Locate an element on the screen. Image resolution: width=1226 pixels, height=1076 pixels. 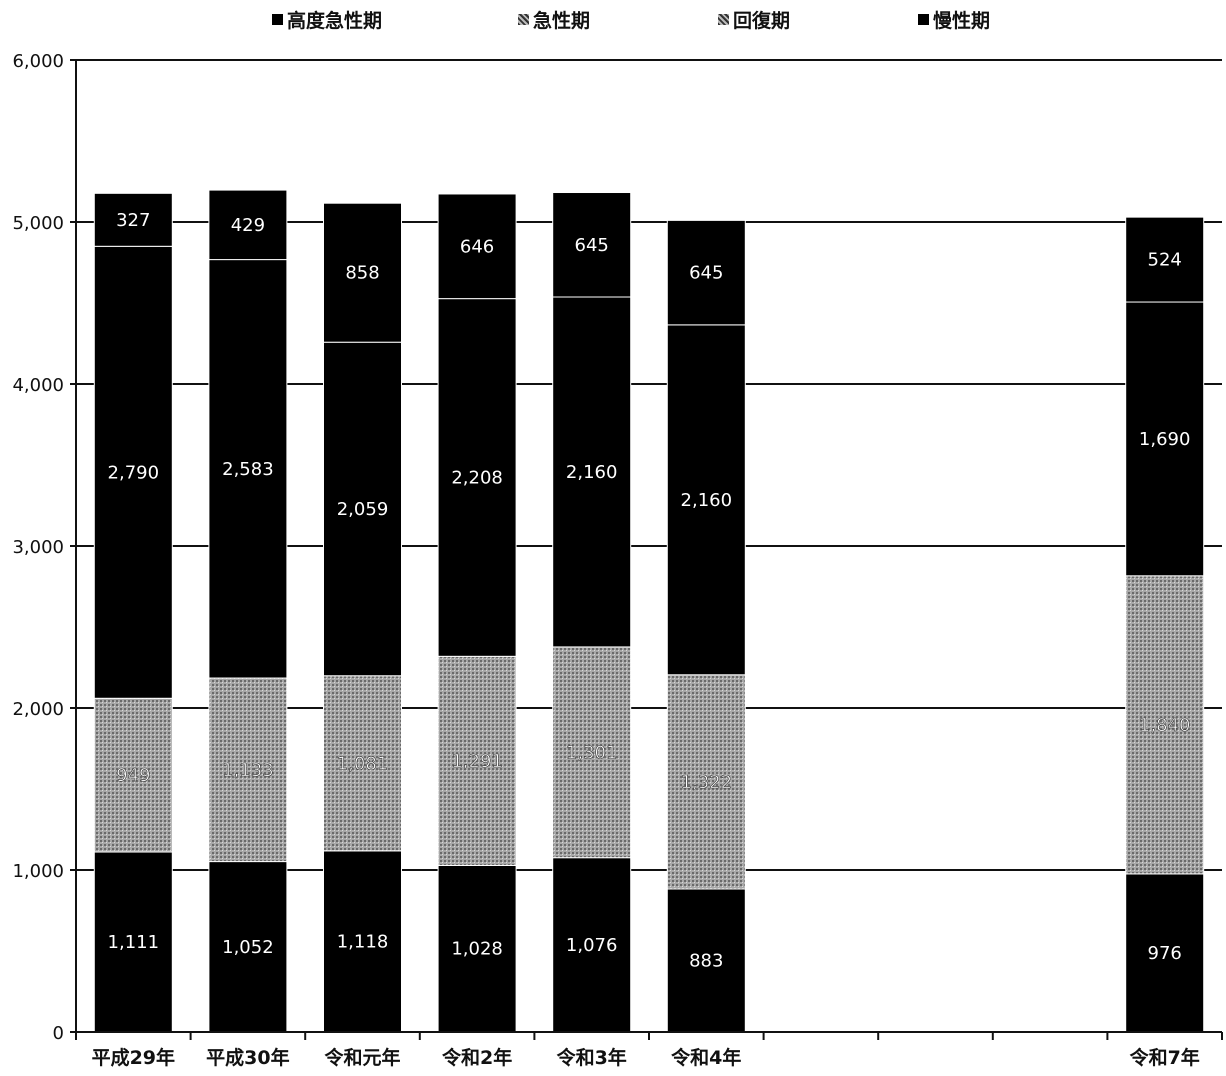
x-tick-label: 令和3年 is located at coordinates (592, 1057).